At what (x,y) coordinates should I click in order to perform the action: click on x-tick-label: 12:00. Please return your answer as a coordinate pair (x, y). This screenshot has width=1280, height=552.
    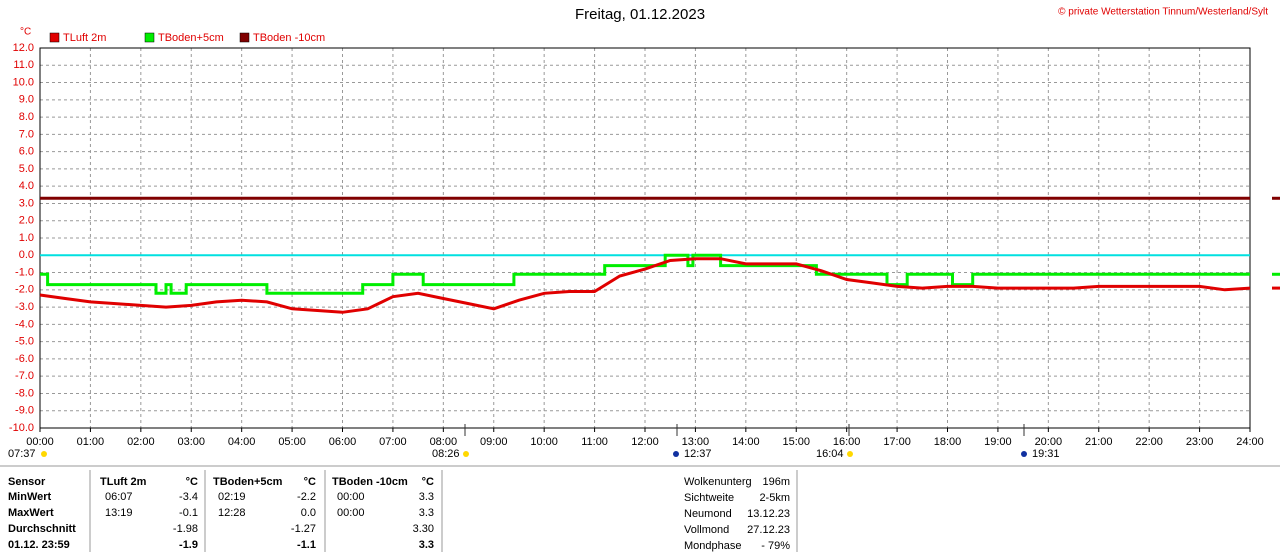
    Looking at the image, I should click on (645, 442).